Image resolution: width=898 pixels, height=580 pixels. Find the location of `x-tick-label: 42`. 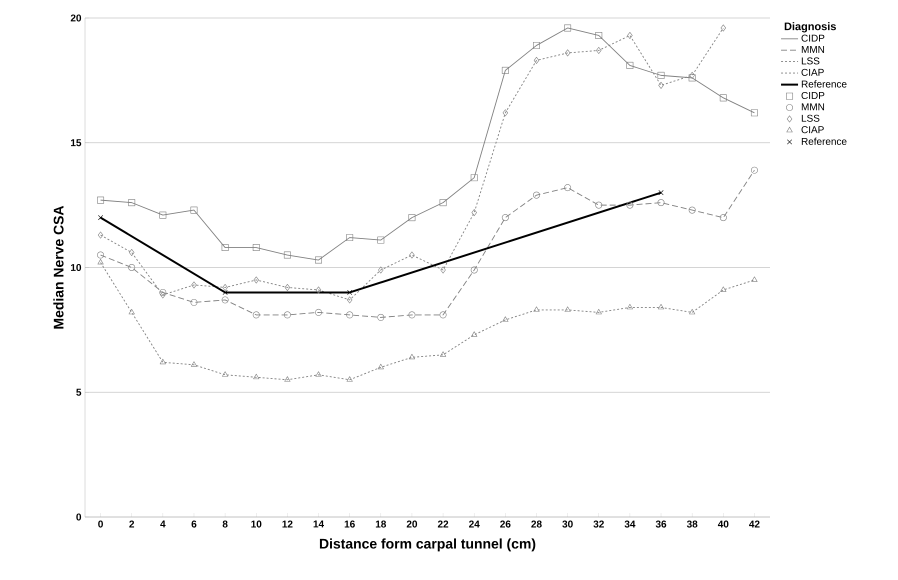

x-tick-label: 42 is located at coordinates (754, 524).